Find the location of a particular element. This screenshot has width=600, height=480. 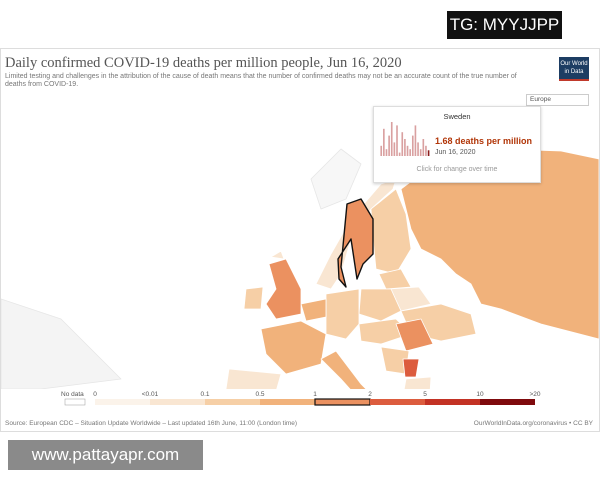

legend-label: <0.01 is located at coordinates (150, 394).